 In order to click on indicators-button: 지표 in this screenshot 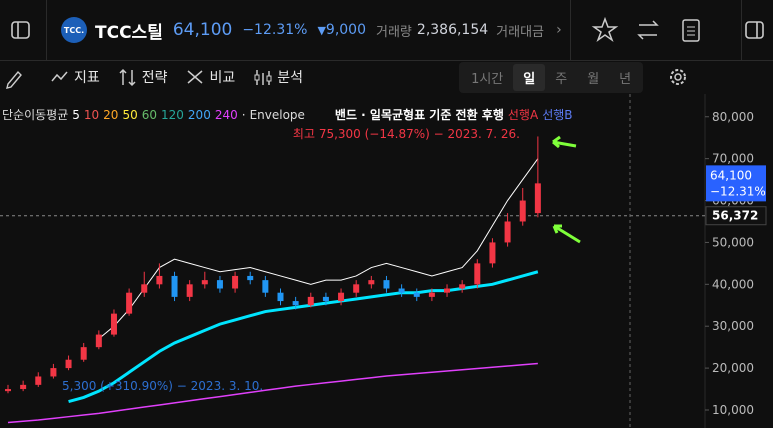, I will do `click(75, 77)`.